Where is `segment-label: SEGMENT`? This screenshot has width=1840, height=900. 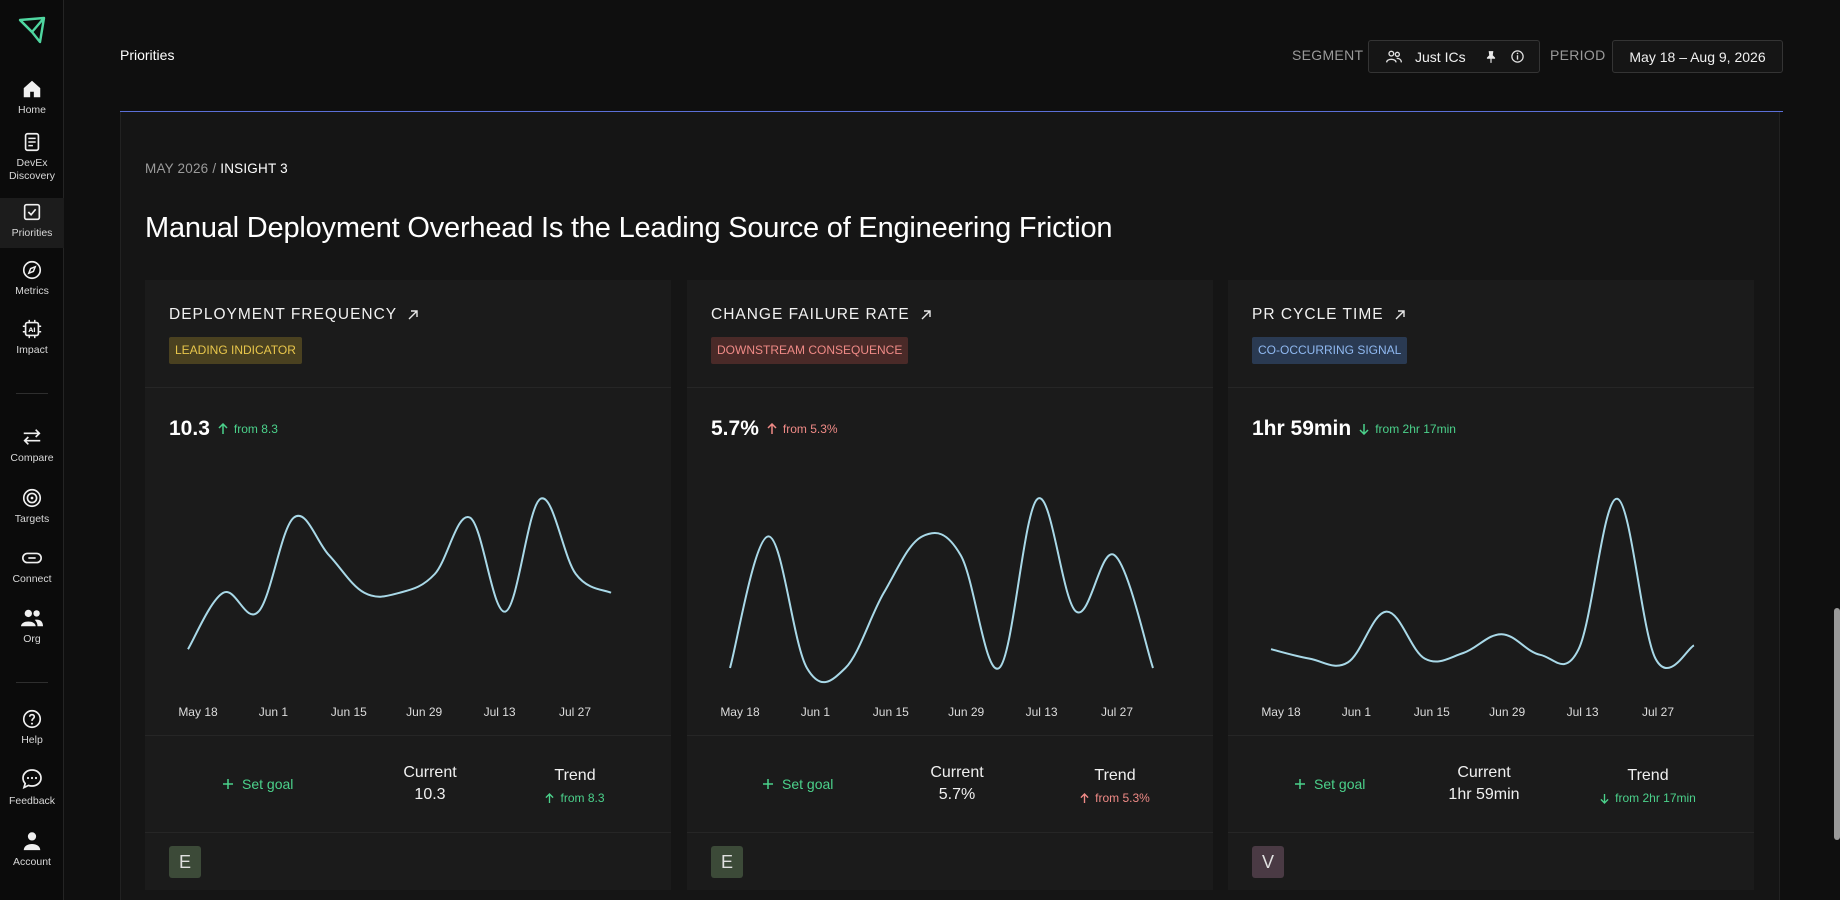
segment-label: SEGMENT is located at coordinates (1328, 55).